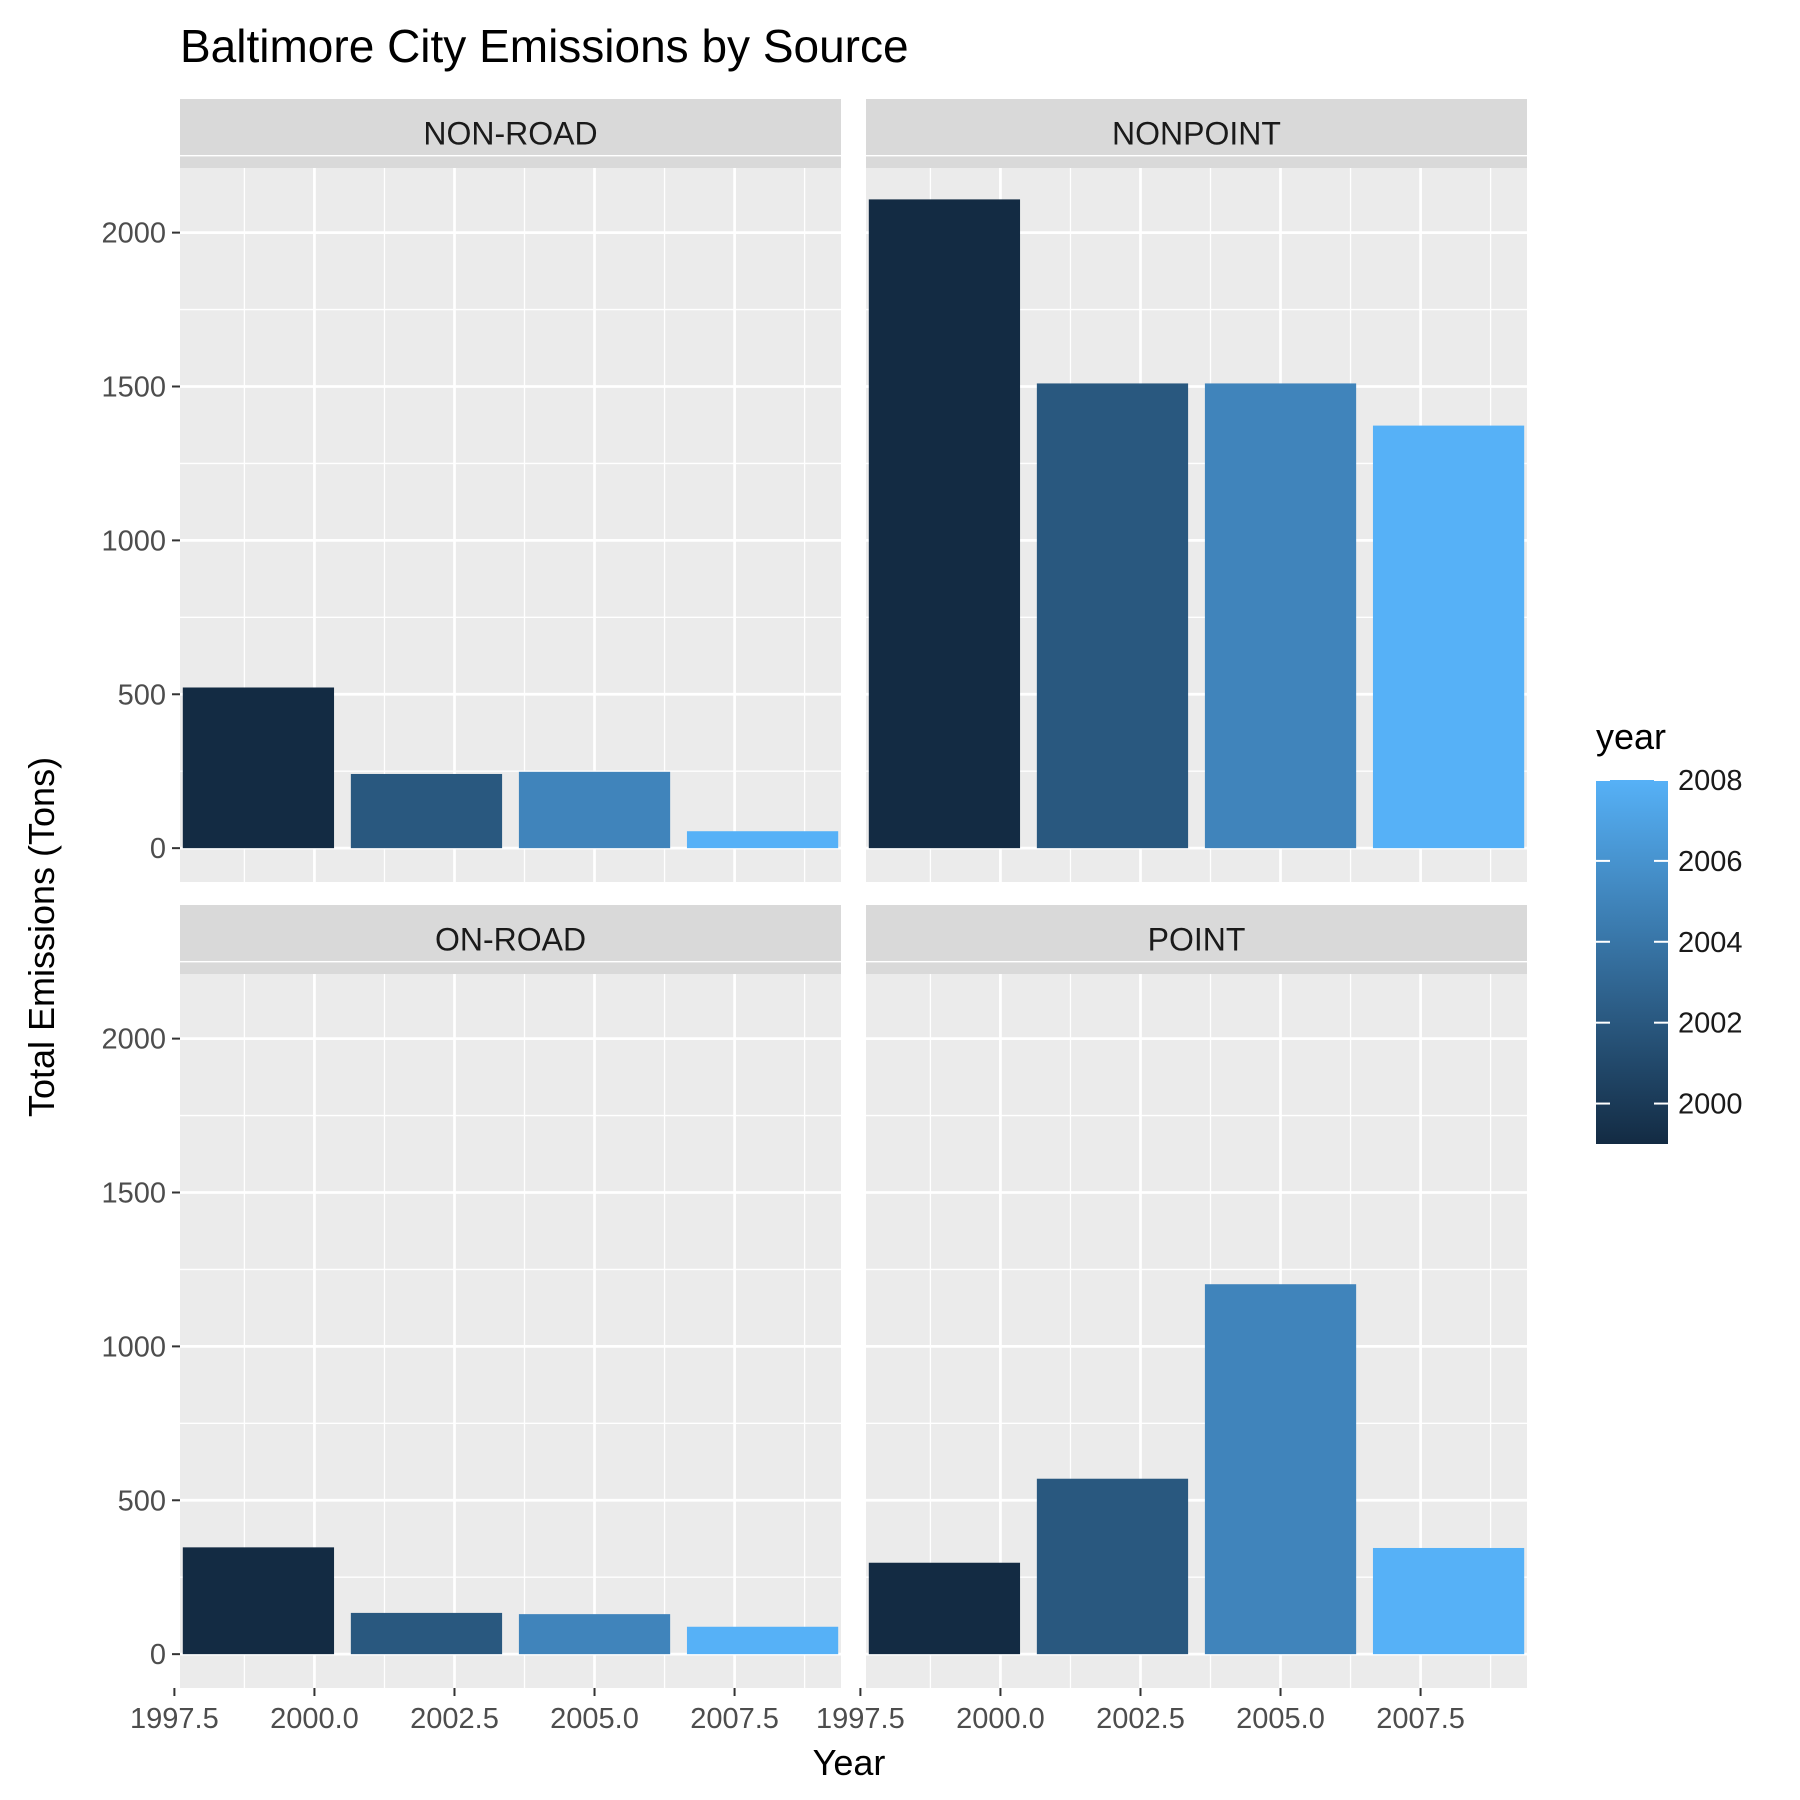 The image size is (1800, 1800). Describe the element at coordinates (762, 1640) in the screenshot. I see `bar-on-road-2008` at that location.